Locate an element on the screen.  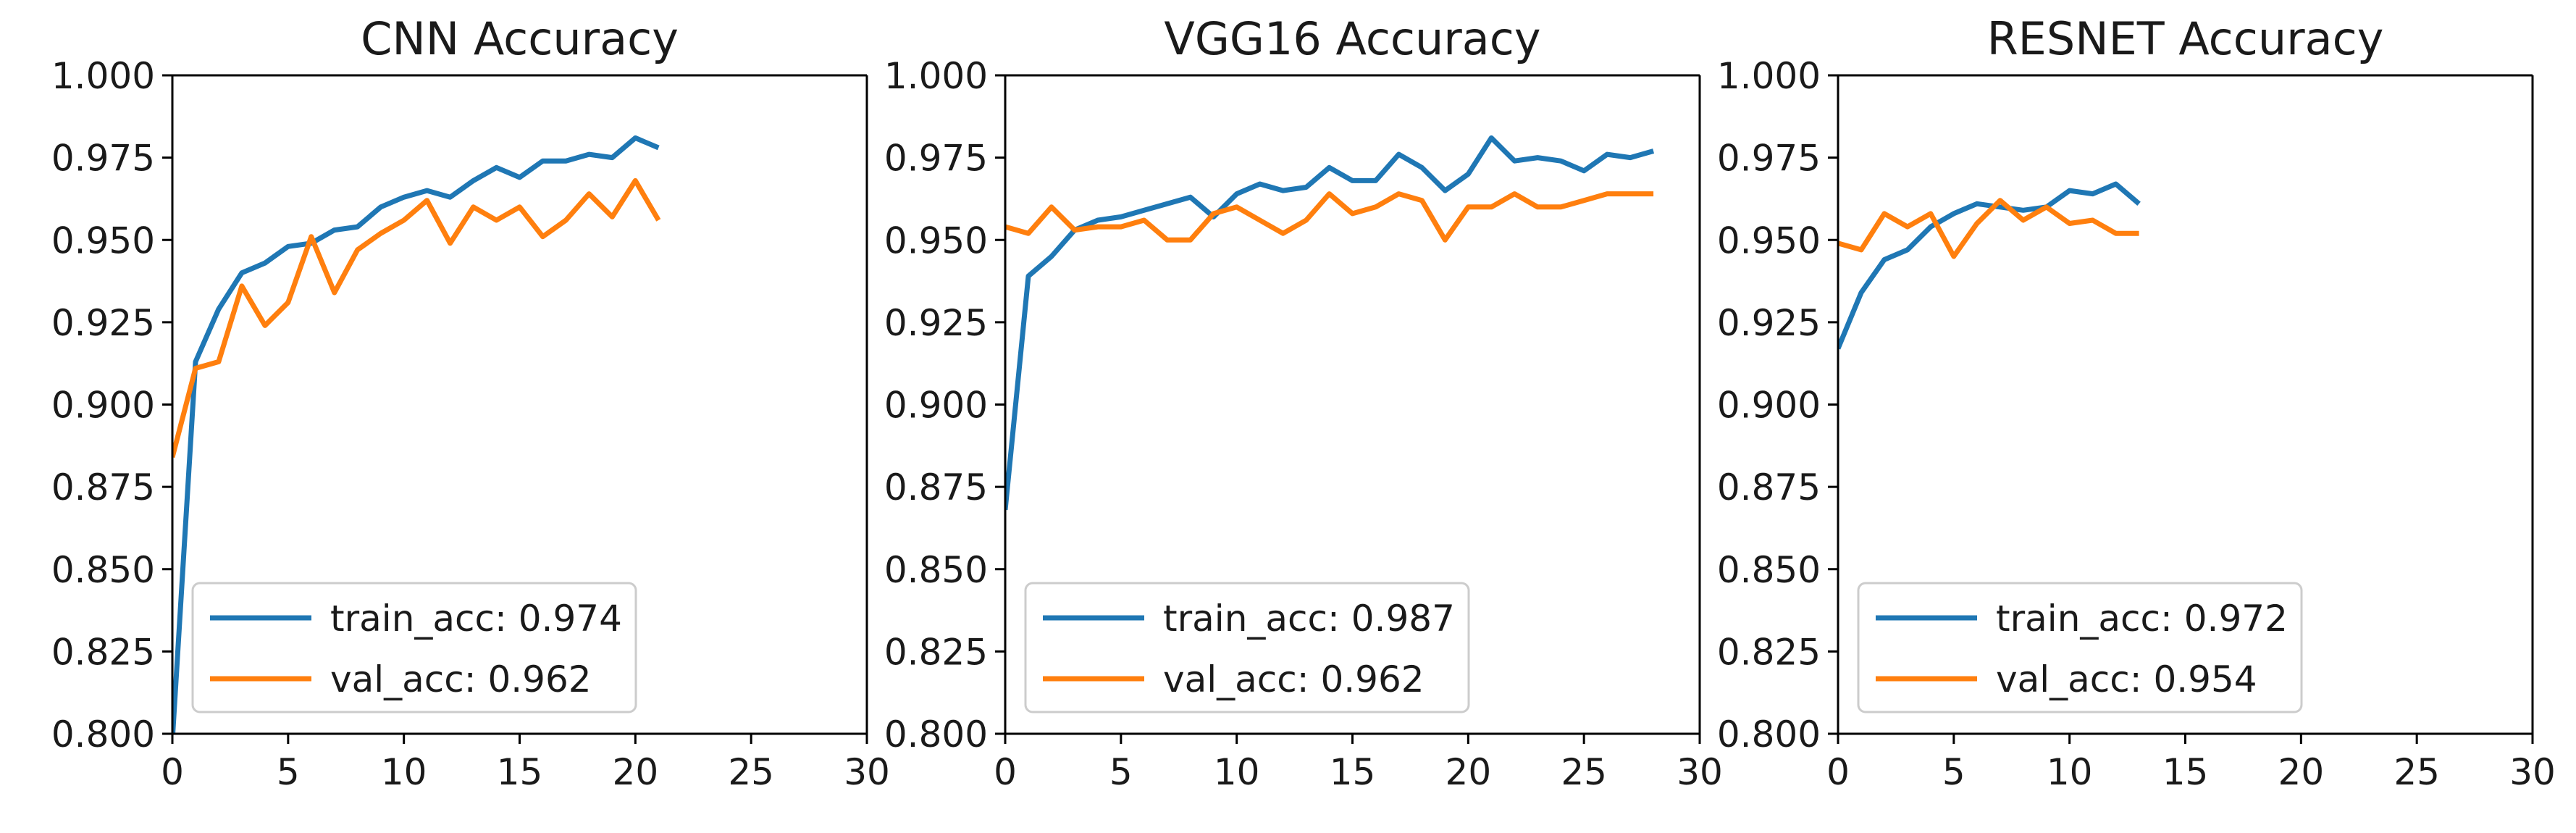
chart-title: CNN Accuracy is located at coordinates (520, 38).